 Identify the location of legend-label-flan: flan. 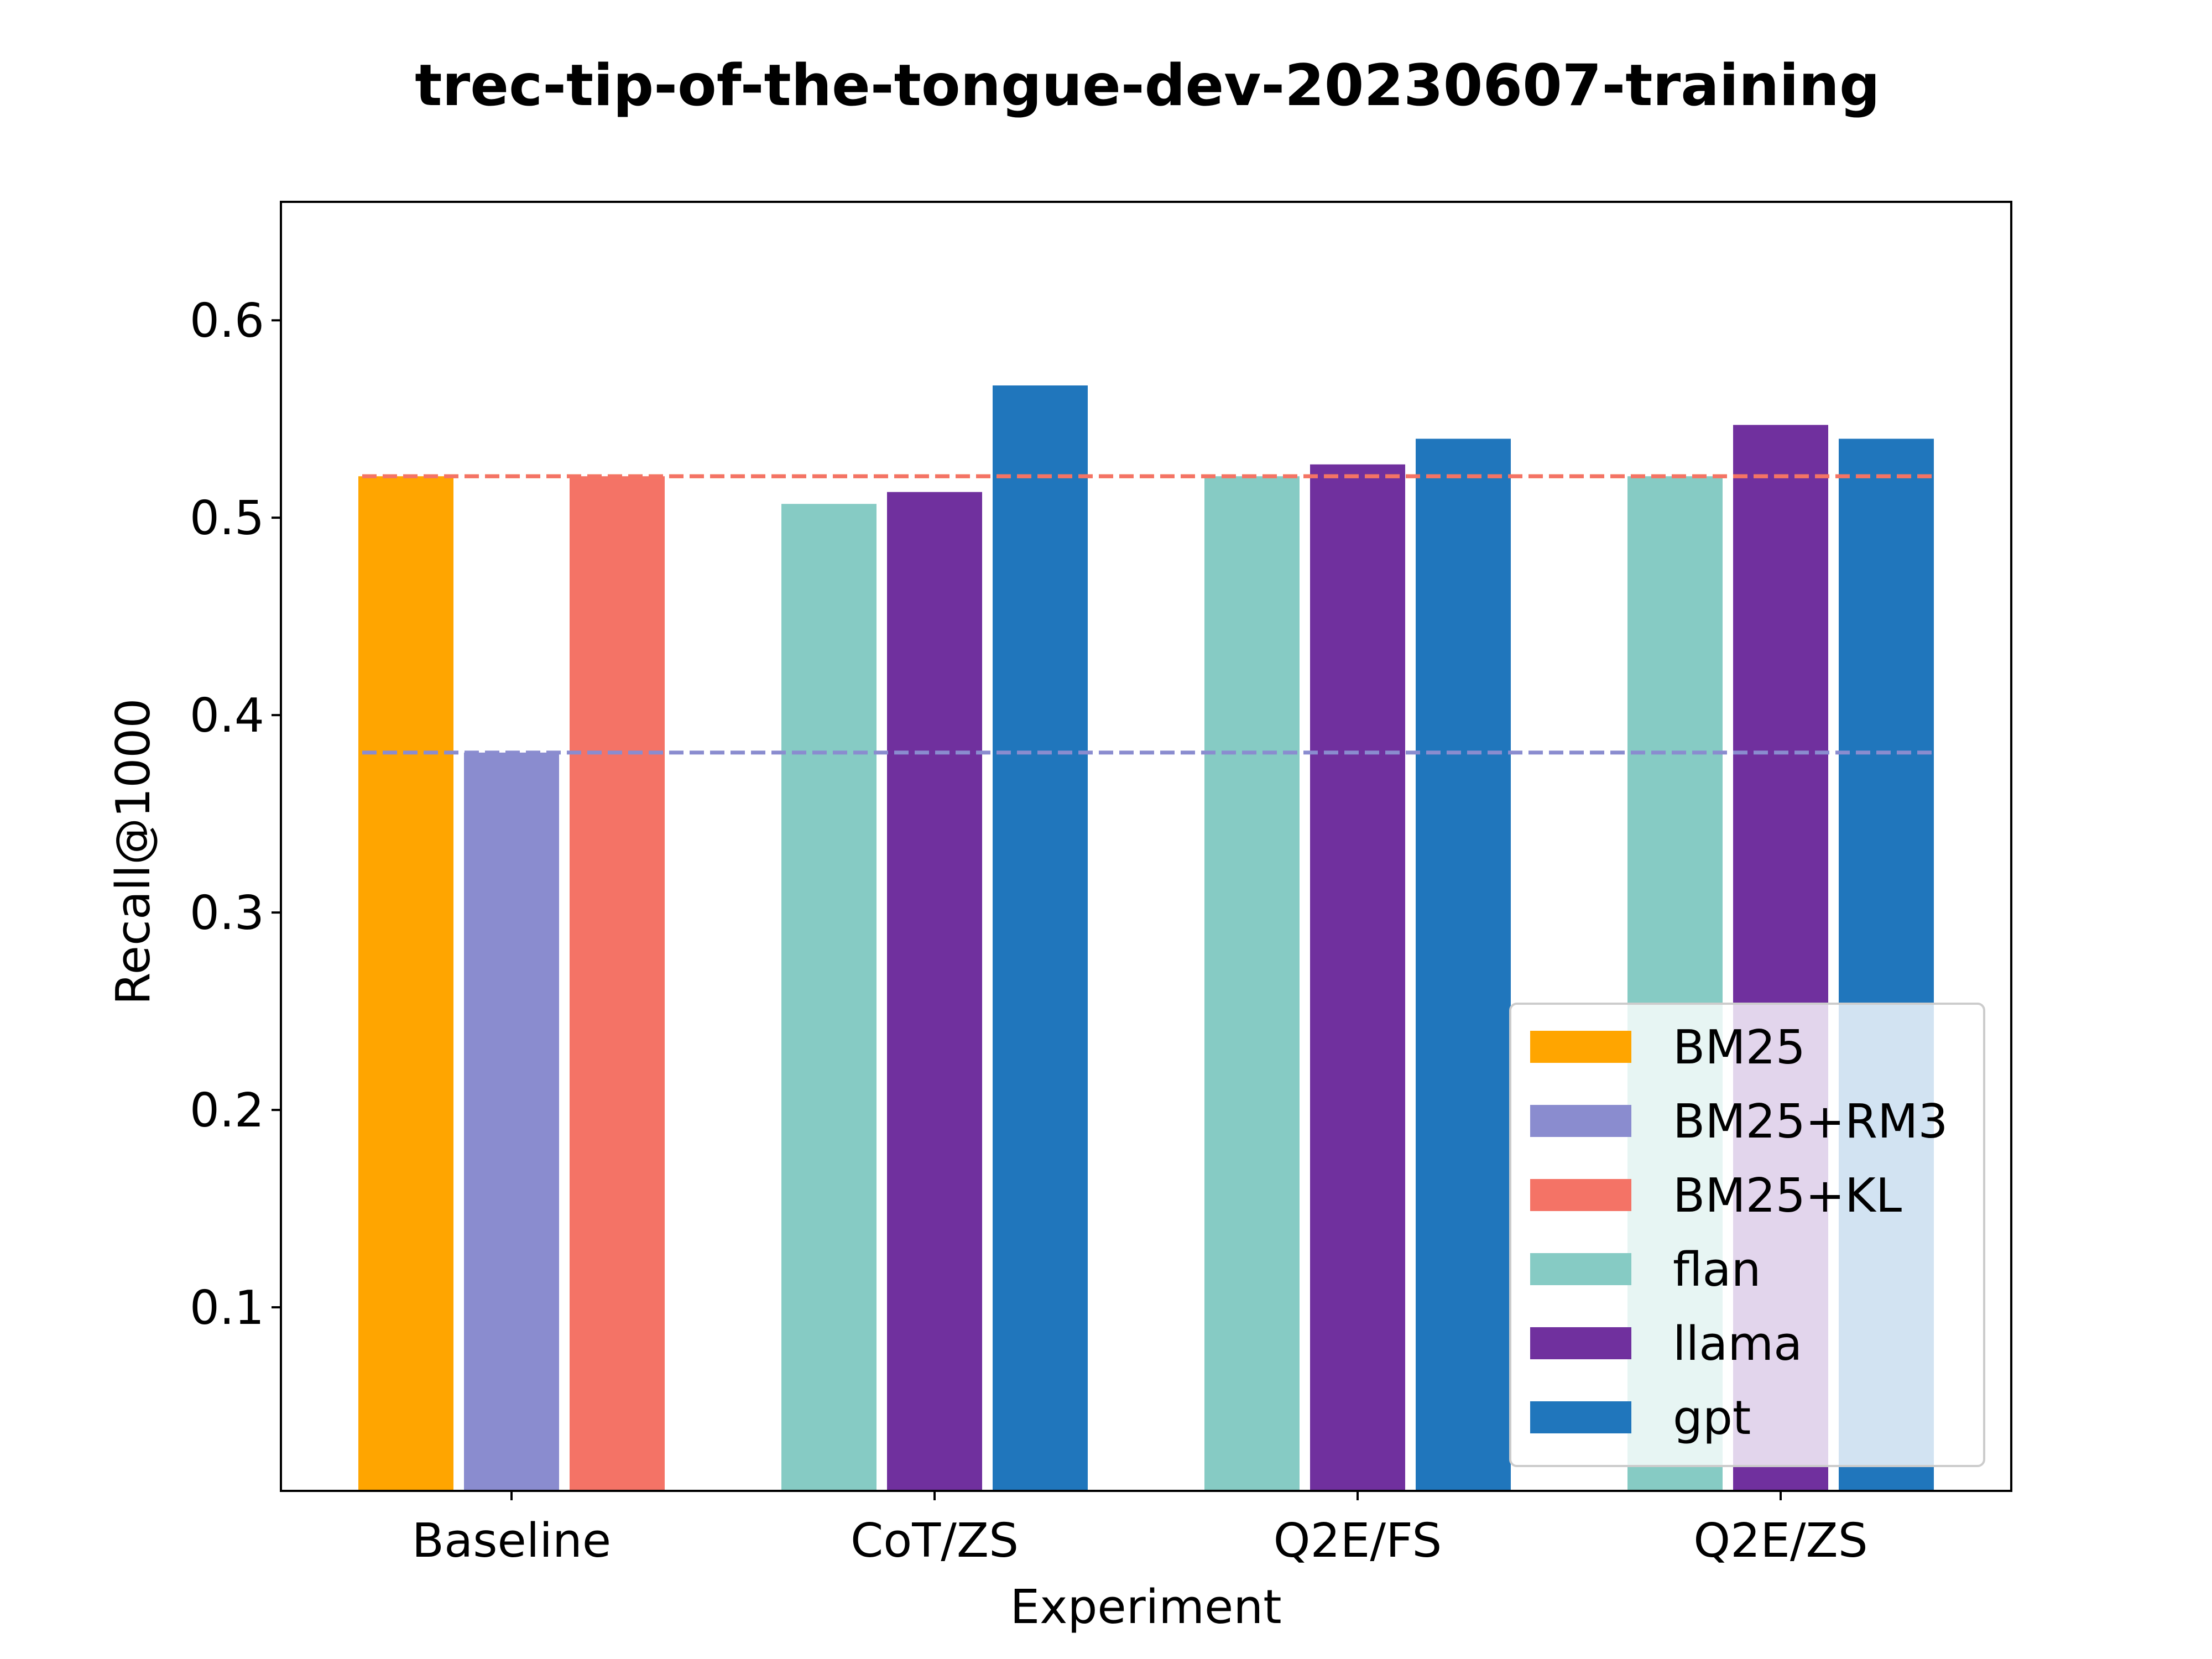
(1717, 1270).